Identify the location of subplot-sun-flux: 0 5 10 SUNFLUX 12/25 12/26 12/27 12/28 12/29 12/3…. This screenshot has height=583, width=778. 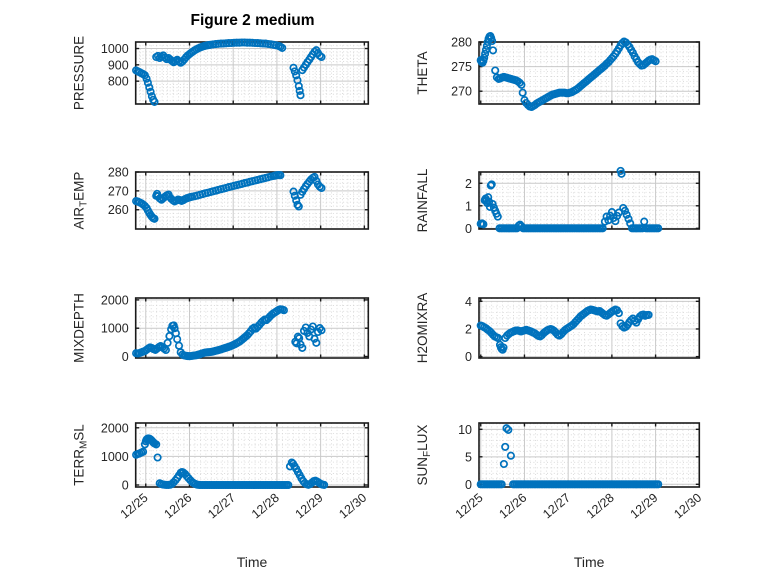
(560, 496).